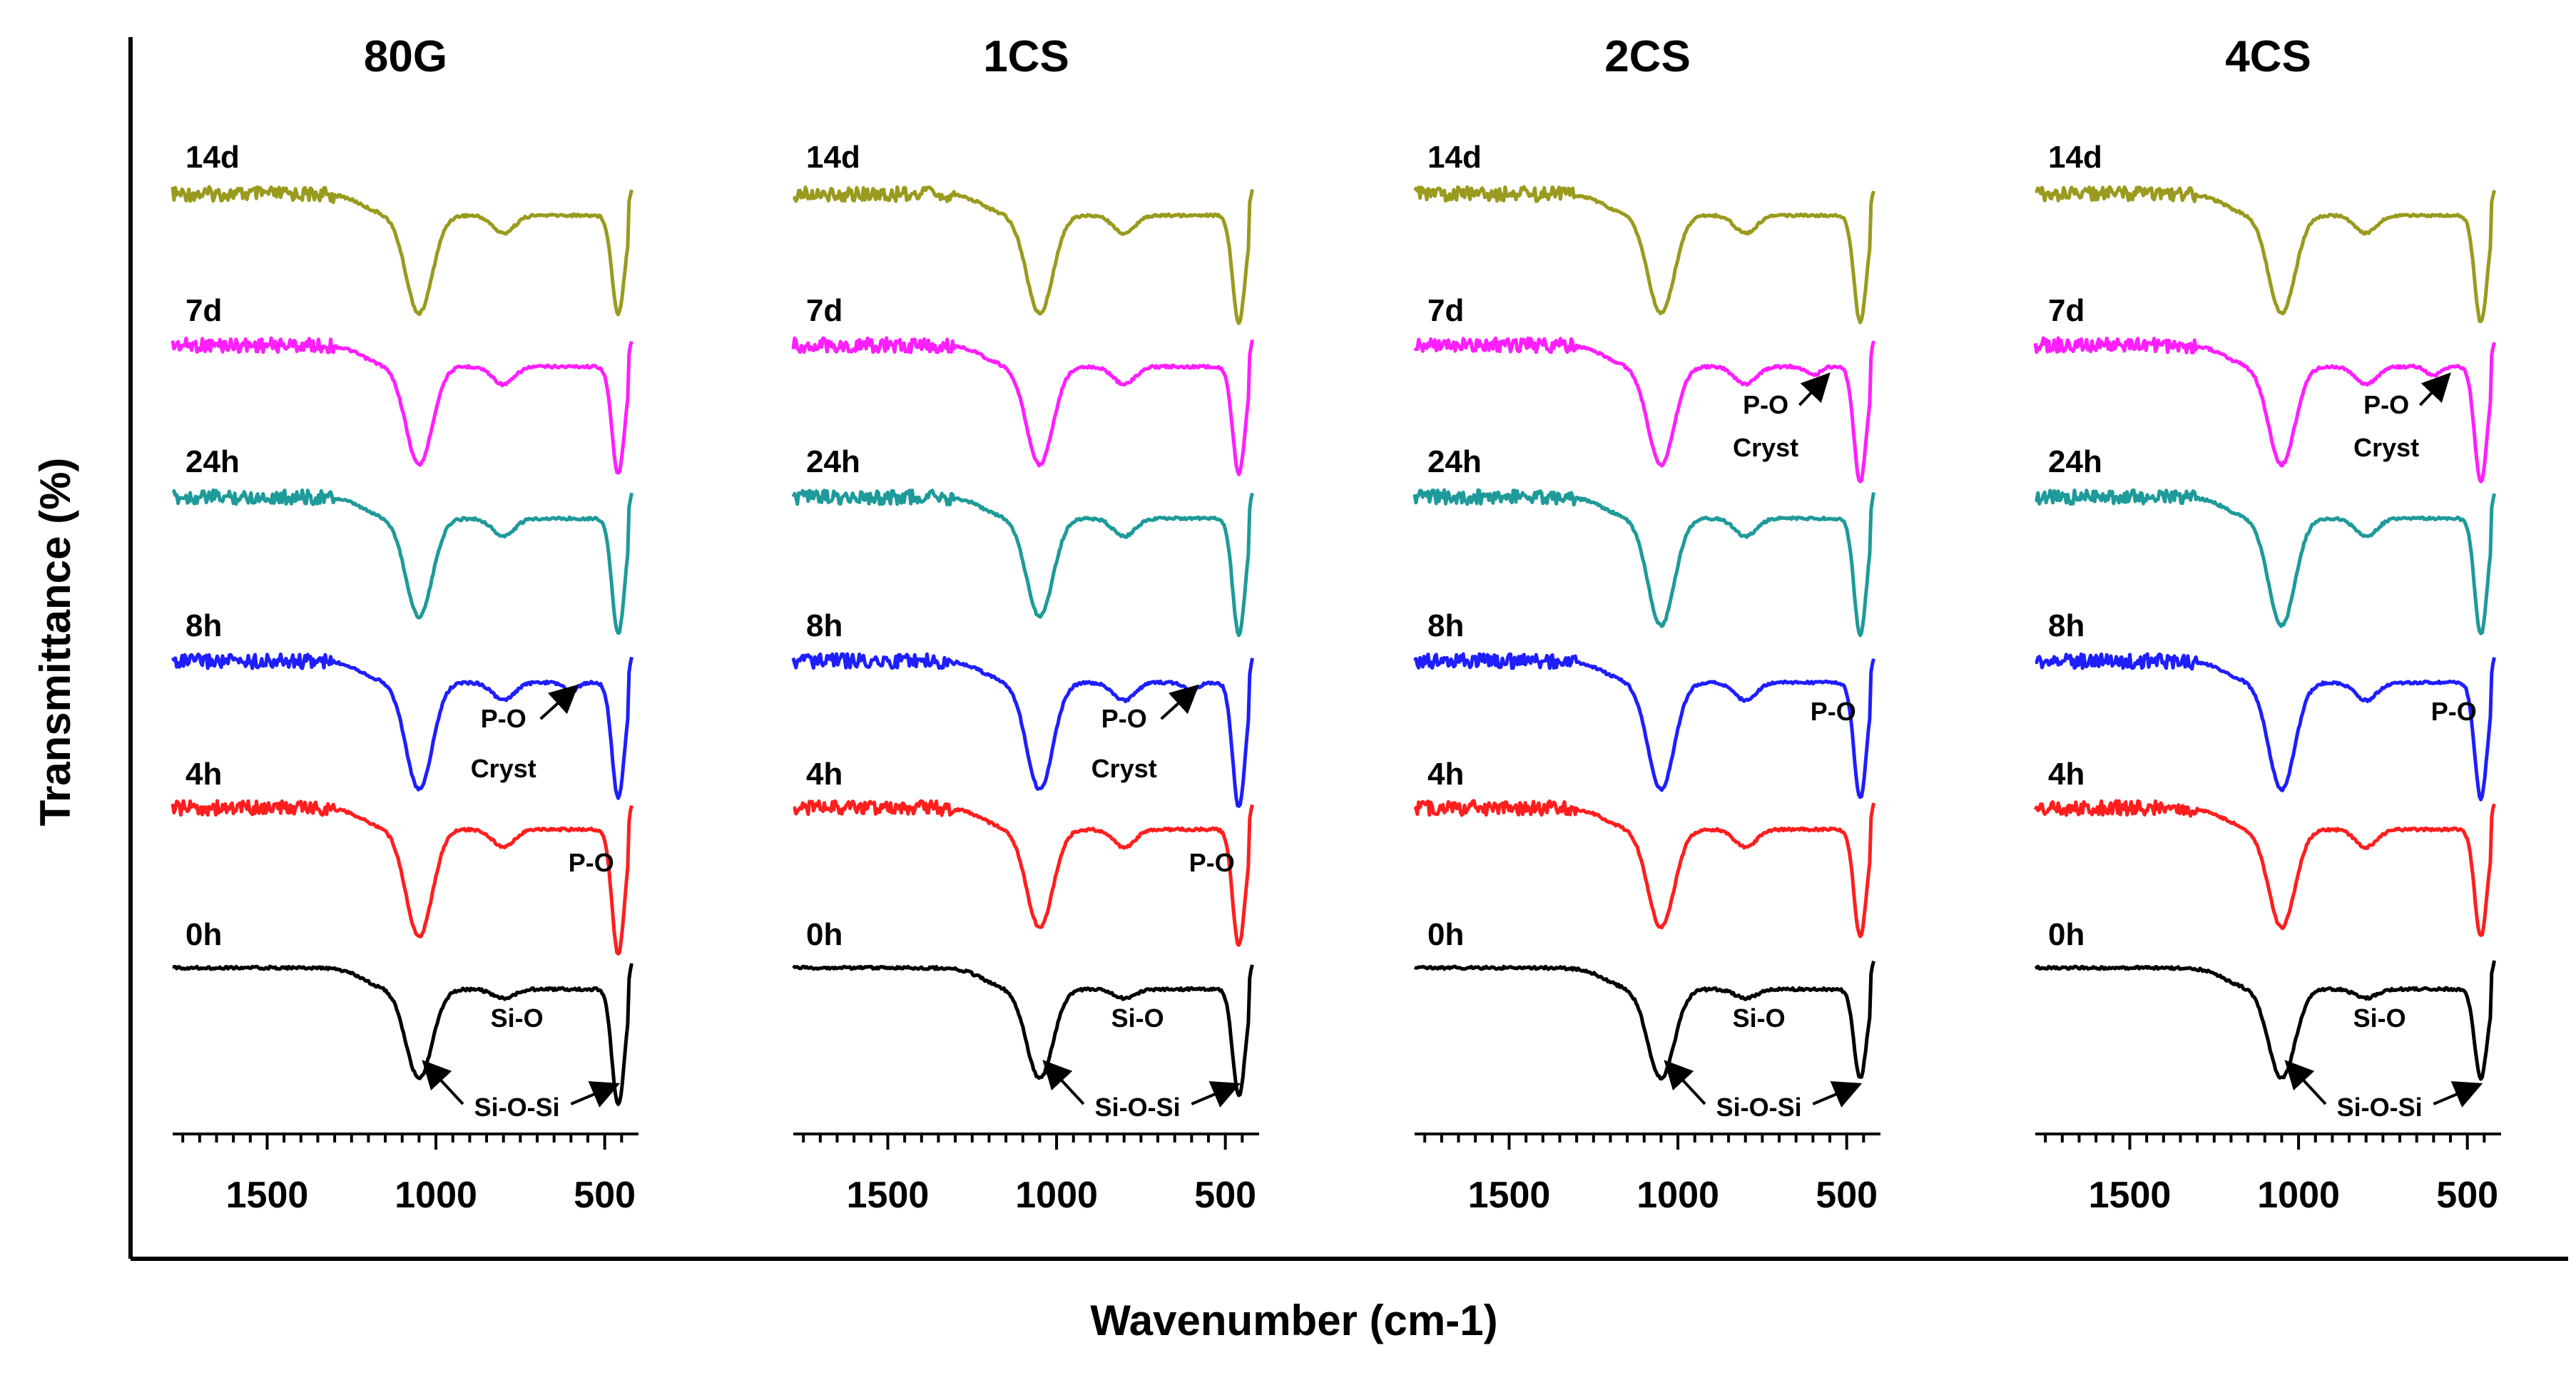 This screenshot has width=2576, height=1385. I want to click on panel-title: 2CS, so click(1647, 57).